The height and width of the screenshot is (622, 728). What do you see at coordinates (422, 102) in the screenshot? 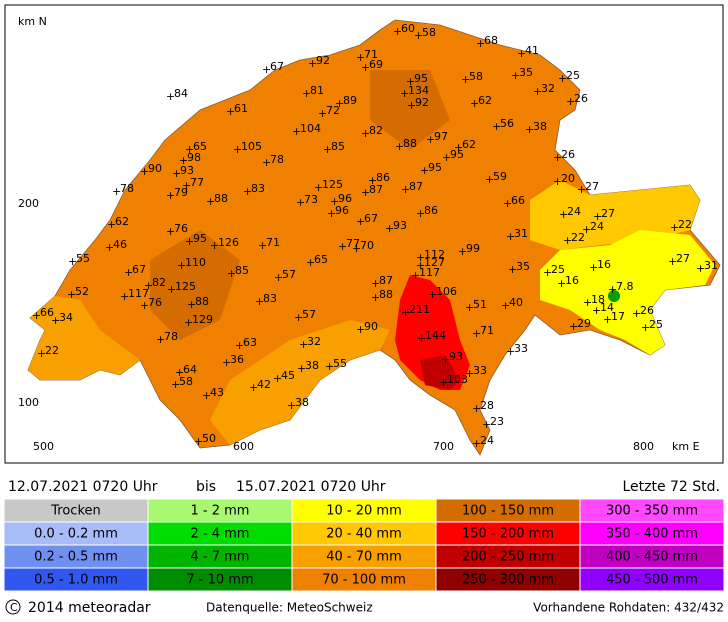
I see `station-value: 92` at bounding box center [422, 102].